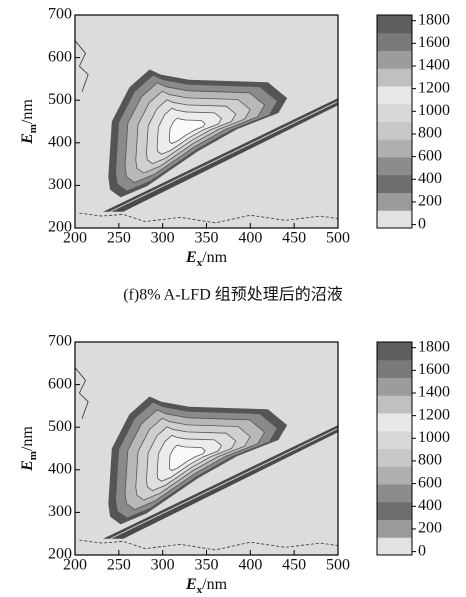 The height and width of the screenshot is (597, 466). I want to click on y-tick-label: 700, so click(60, 14).